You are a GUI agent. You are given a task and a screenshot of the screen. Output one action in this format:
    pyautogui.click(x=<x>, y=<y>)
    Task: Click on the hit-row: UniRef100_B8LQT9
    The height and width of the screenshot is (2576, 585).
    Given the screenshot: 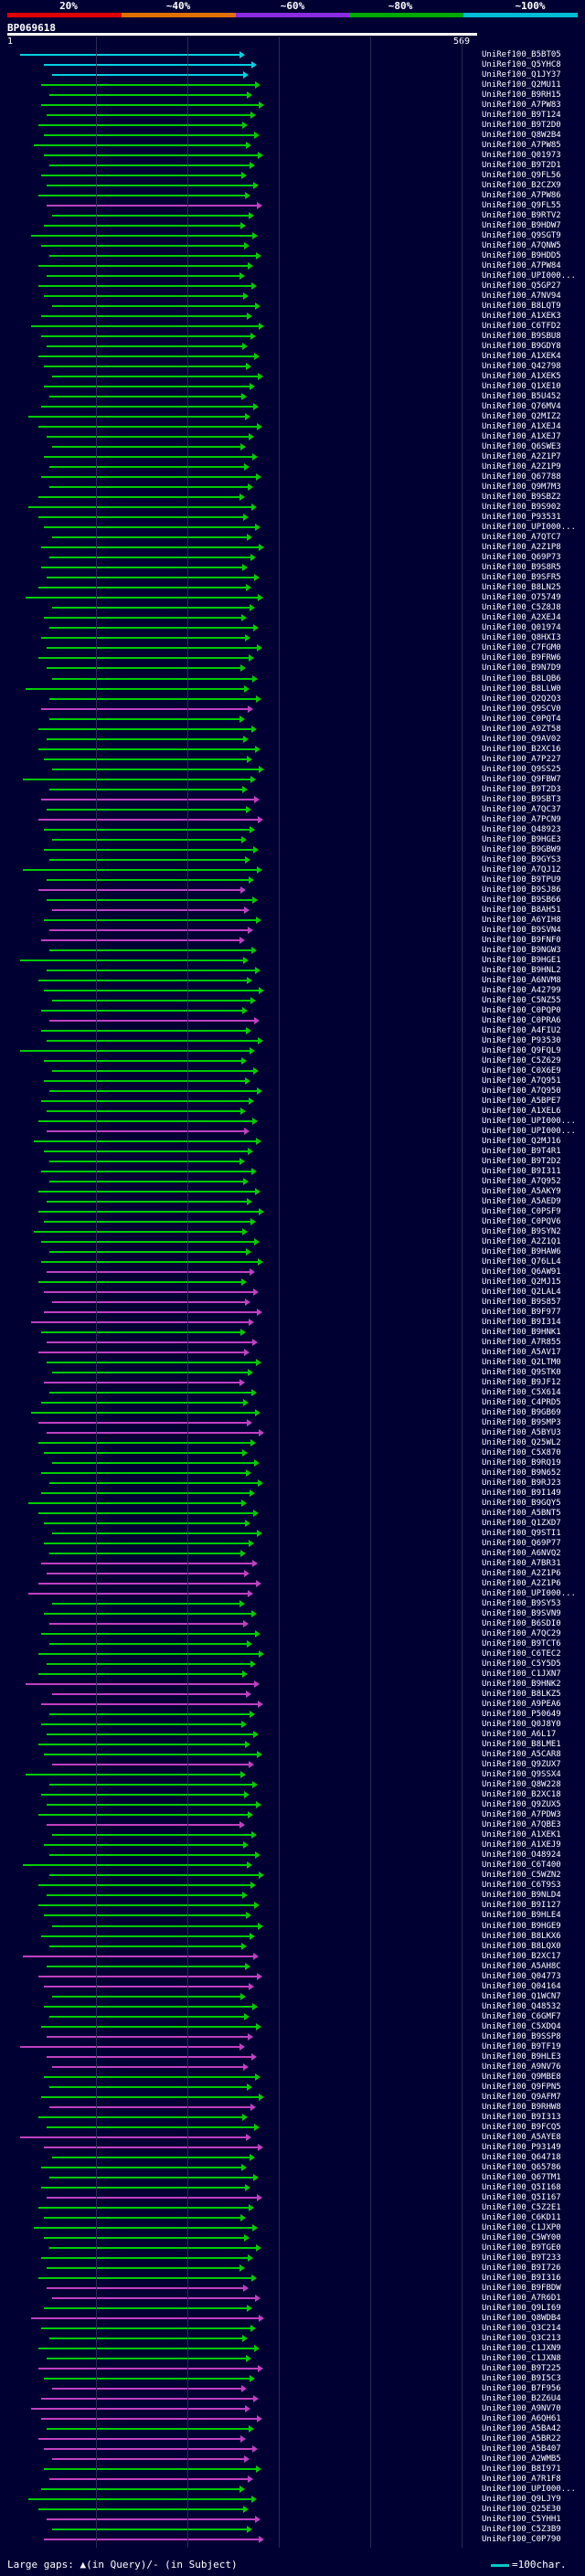 What is the action you would take?
    pyautogui.click(x=293, y=307)
    